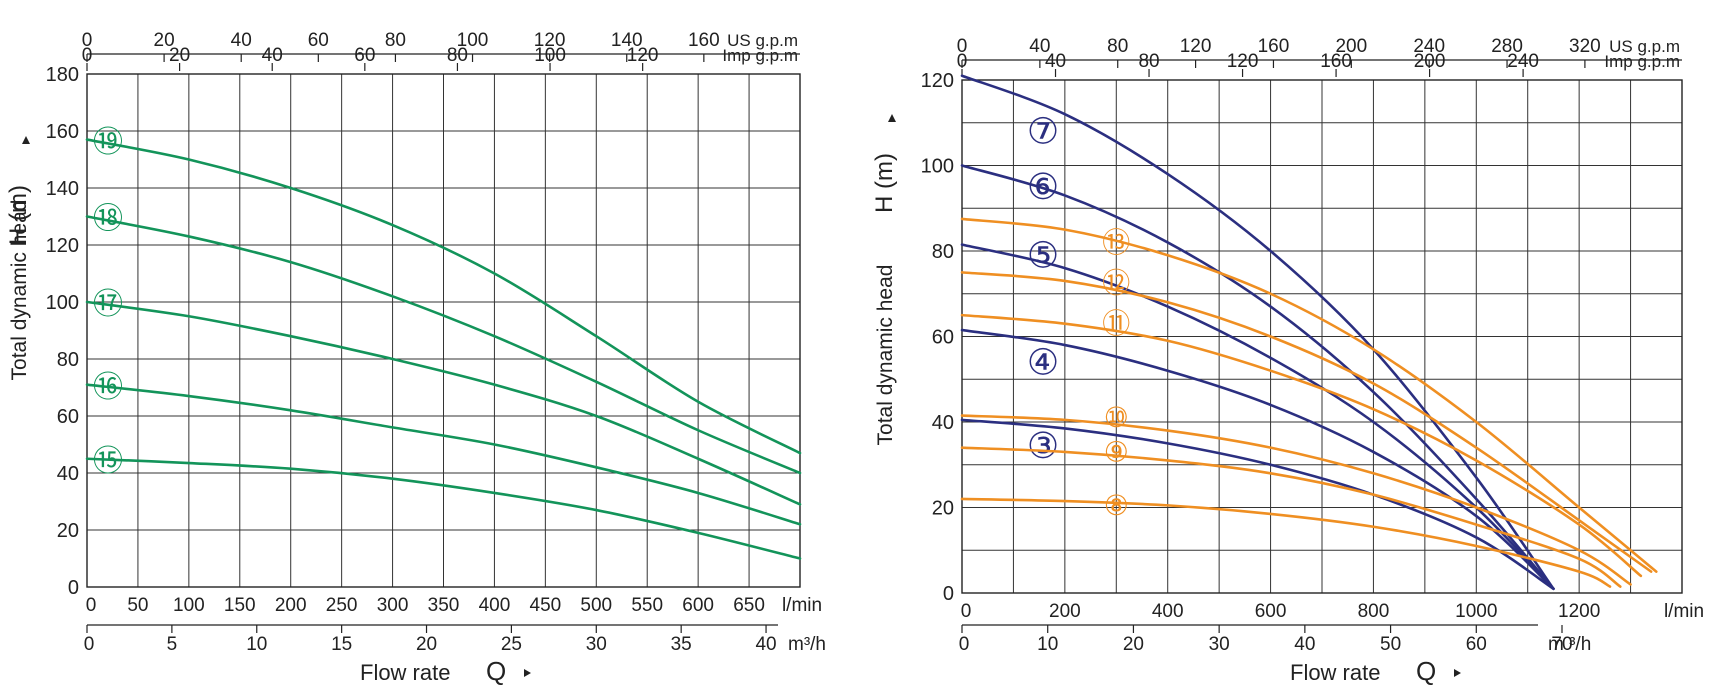 The width and height of the screenshot is (1726, 688). Describe the element at coordinates (704, 40) in the screenshot. I see `usgpm-tick-label: 160` at that location.